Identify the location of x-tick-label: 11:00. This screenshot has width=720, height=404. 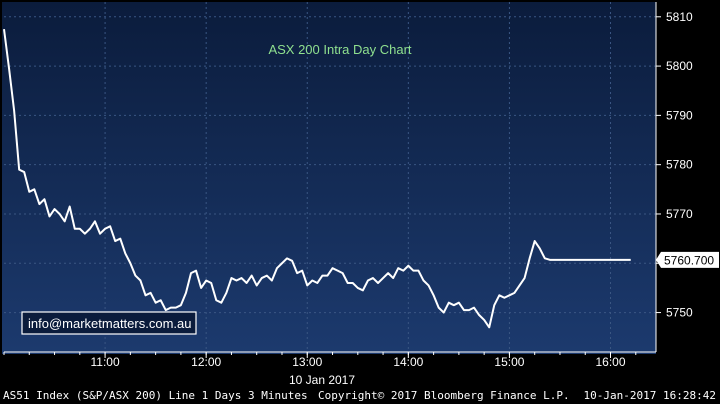
(105, 362).